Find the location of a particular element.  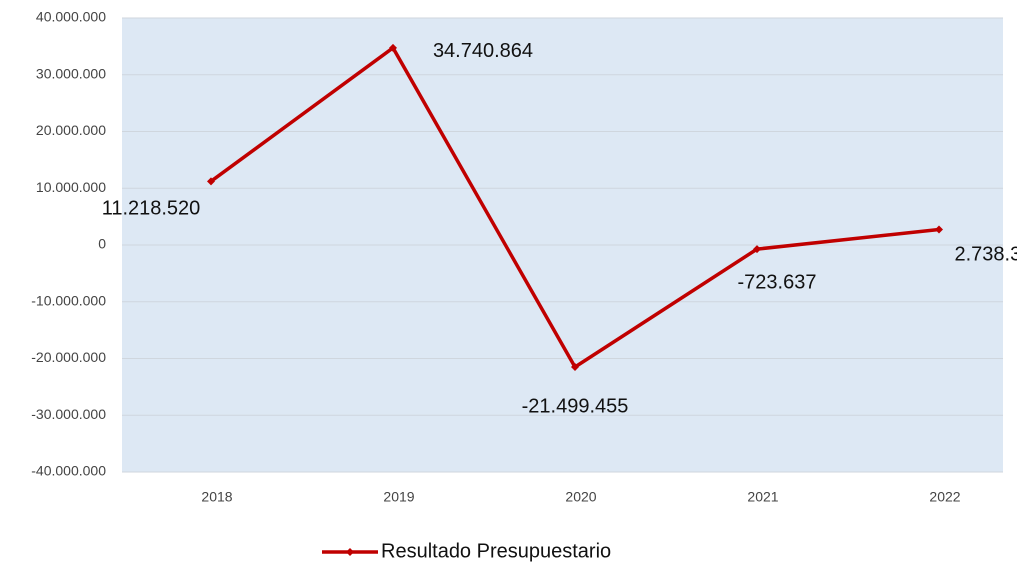

y-tick-label: 40.000.000 is located at coordinates (71, 17).